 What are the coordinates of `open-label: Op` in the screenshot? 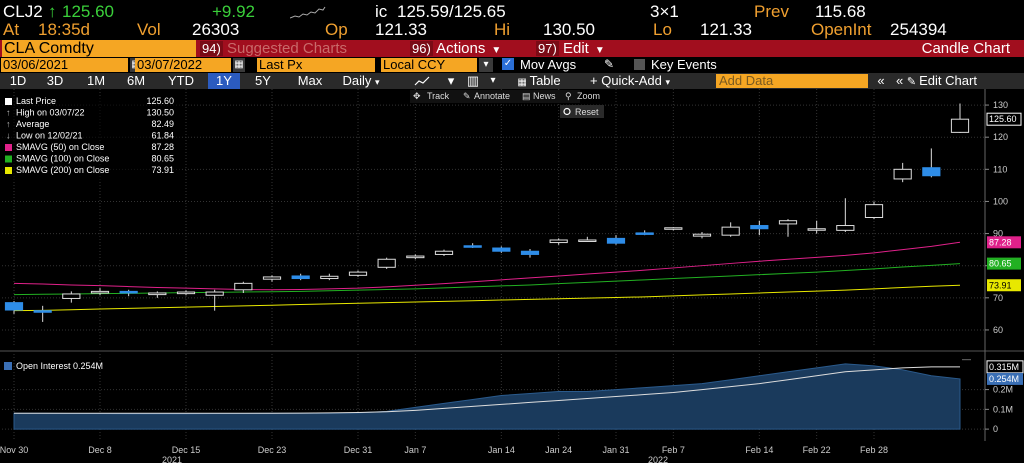 It's located at (336, 29).